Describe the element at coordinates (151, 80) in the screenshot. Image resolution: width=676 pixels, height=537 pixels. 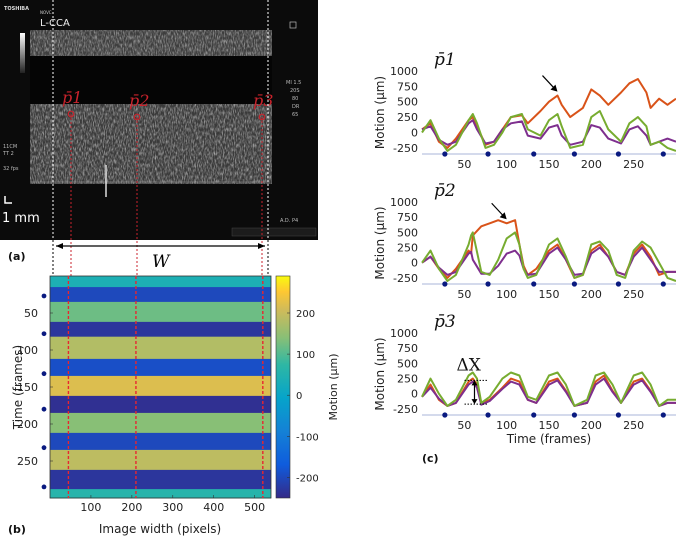
I see `vessel-lumen` at that location.